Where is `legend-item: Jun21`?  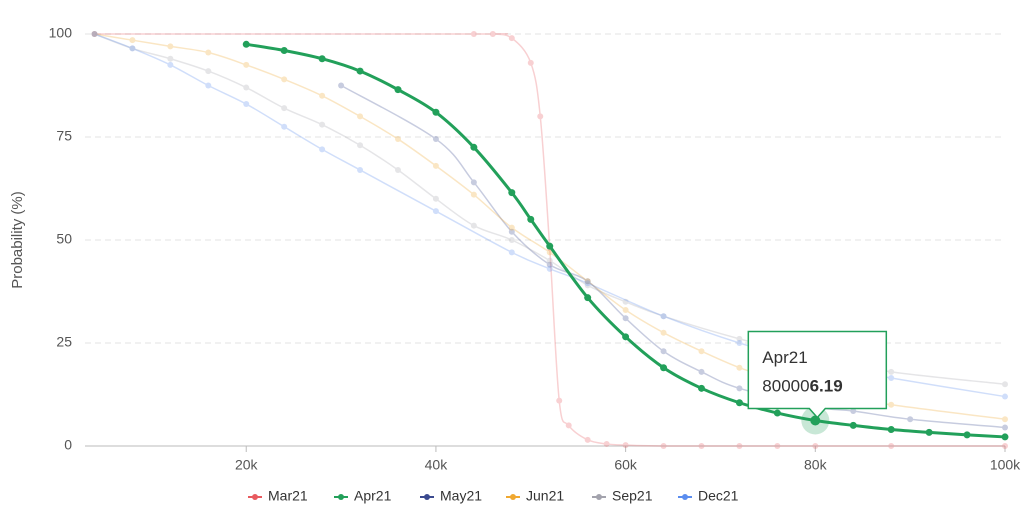
legend-item: Jun21 is located at coordinates (535, 496).